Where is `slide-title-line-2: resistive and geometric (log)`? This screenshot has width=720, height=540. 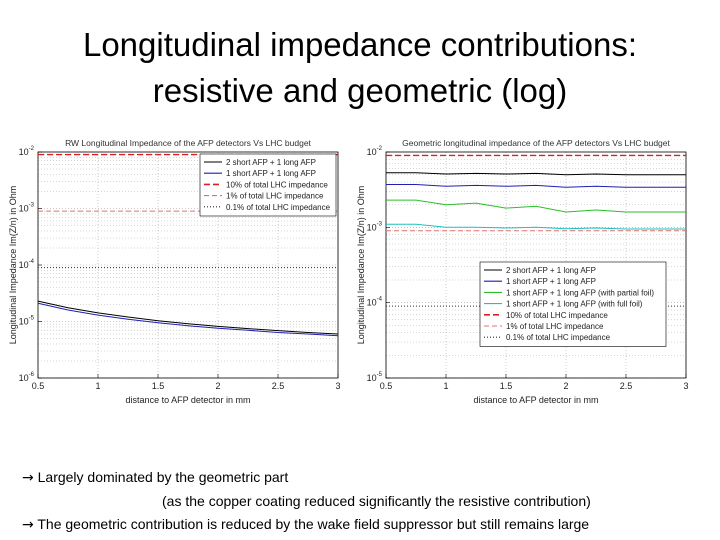
slide-title-line-2: resistive and geometric (log) is located at coordinates (360, 90).